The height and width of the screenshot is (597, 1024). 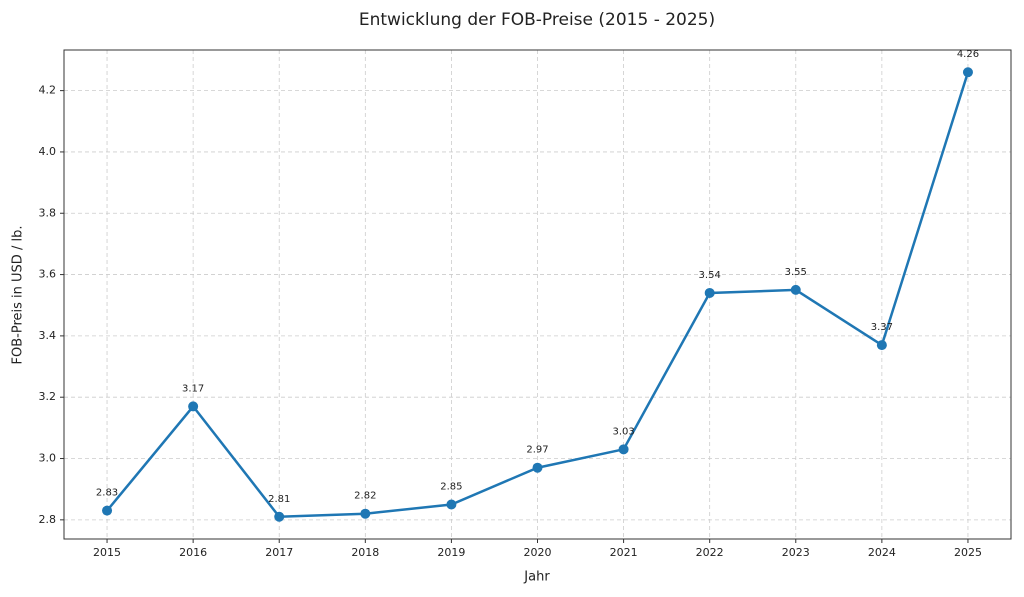 What do you see at coordinates (882, 327) in the screenshot?
I see `data-label: 3.37` at bounding box center [882, 327].